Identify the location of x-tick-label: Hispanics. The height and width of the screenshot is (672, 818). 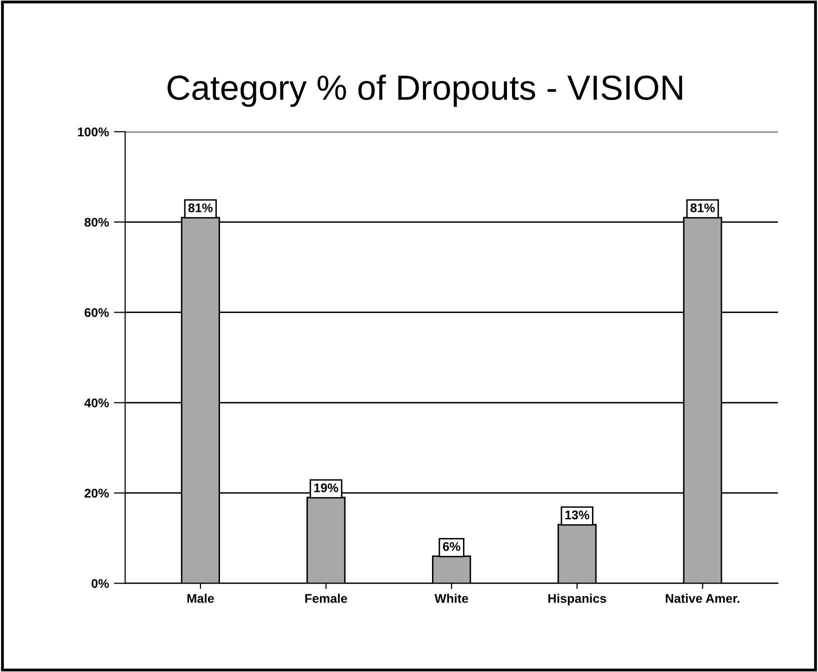
(577, 600).